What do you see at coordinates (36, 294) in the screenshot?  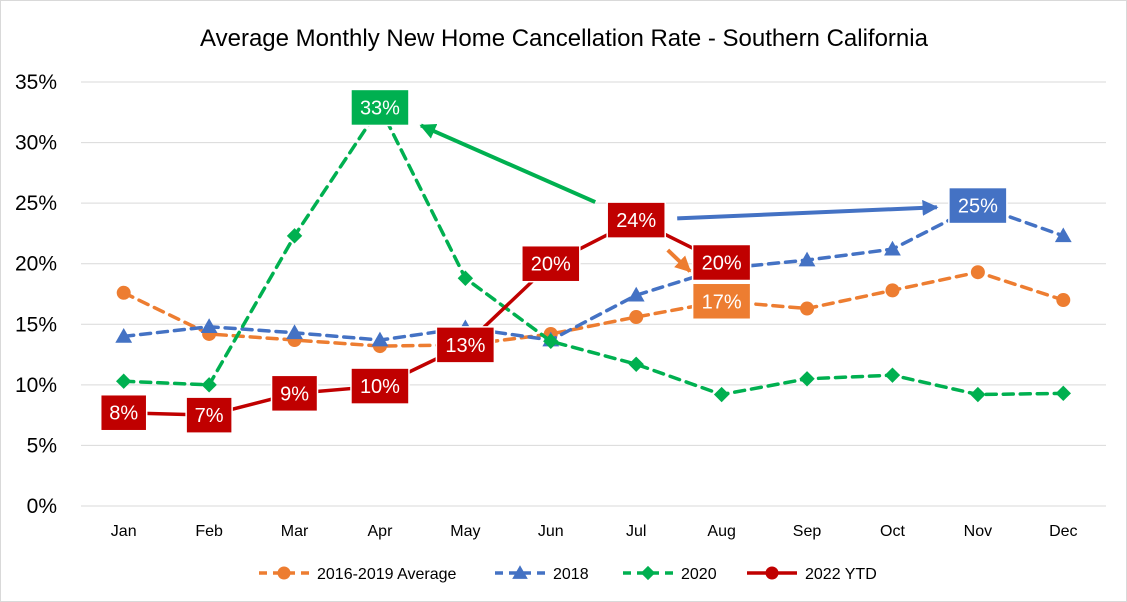 I see `y-axis-ticks: 0% 5% 10% 15% 20% 25% 30% 35%` at bounding box center [36, 294].